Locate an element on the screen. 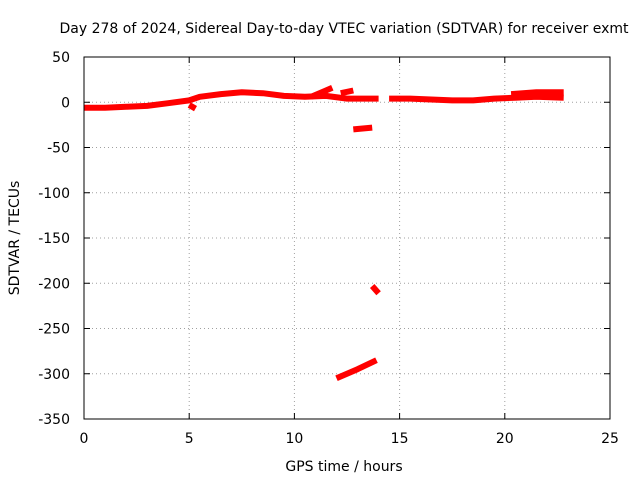  y-tick-label: -350 is located at coordinates (54, 420).